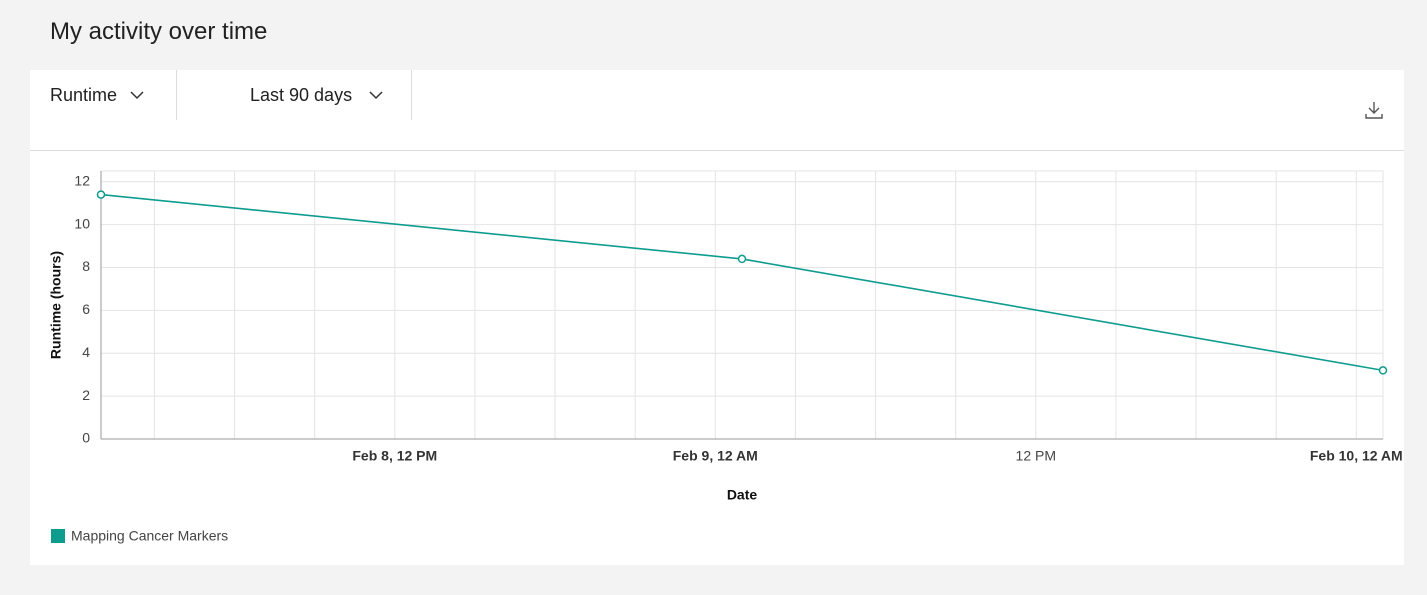  What do you see at coordinates (159, 31) in the screenshot?
I see `page-title: My activity over time` at bounding box center [159, 31].